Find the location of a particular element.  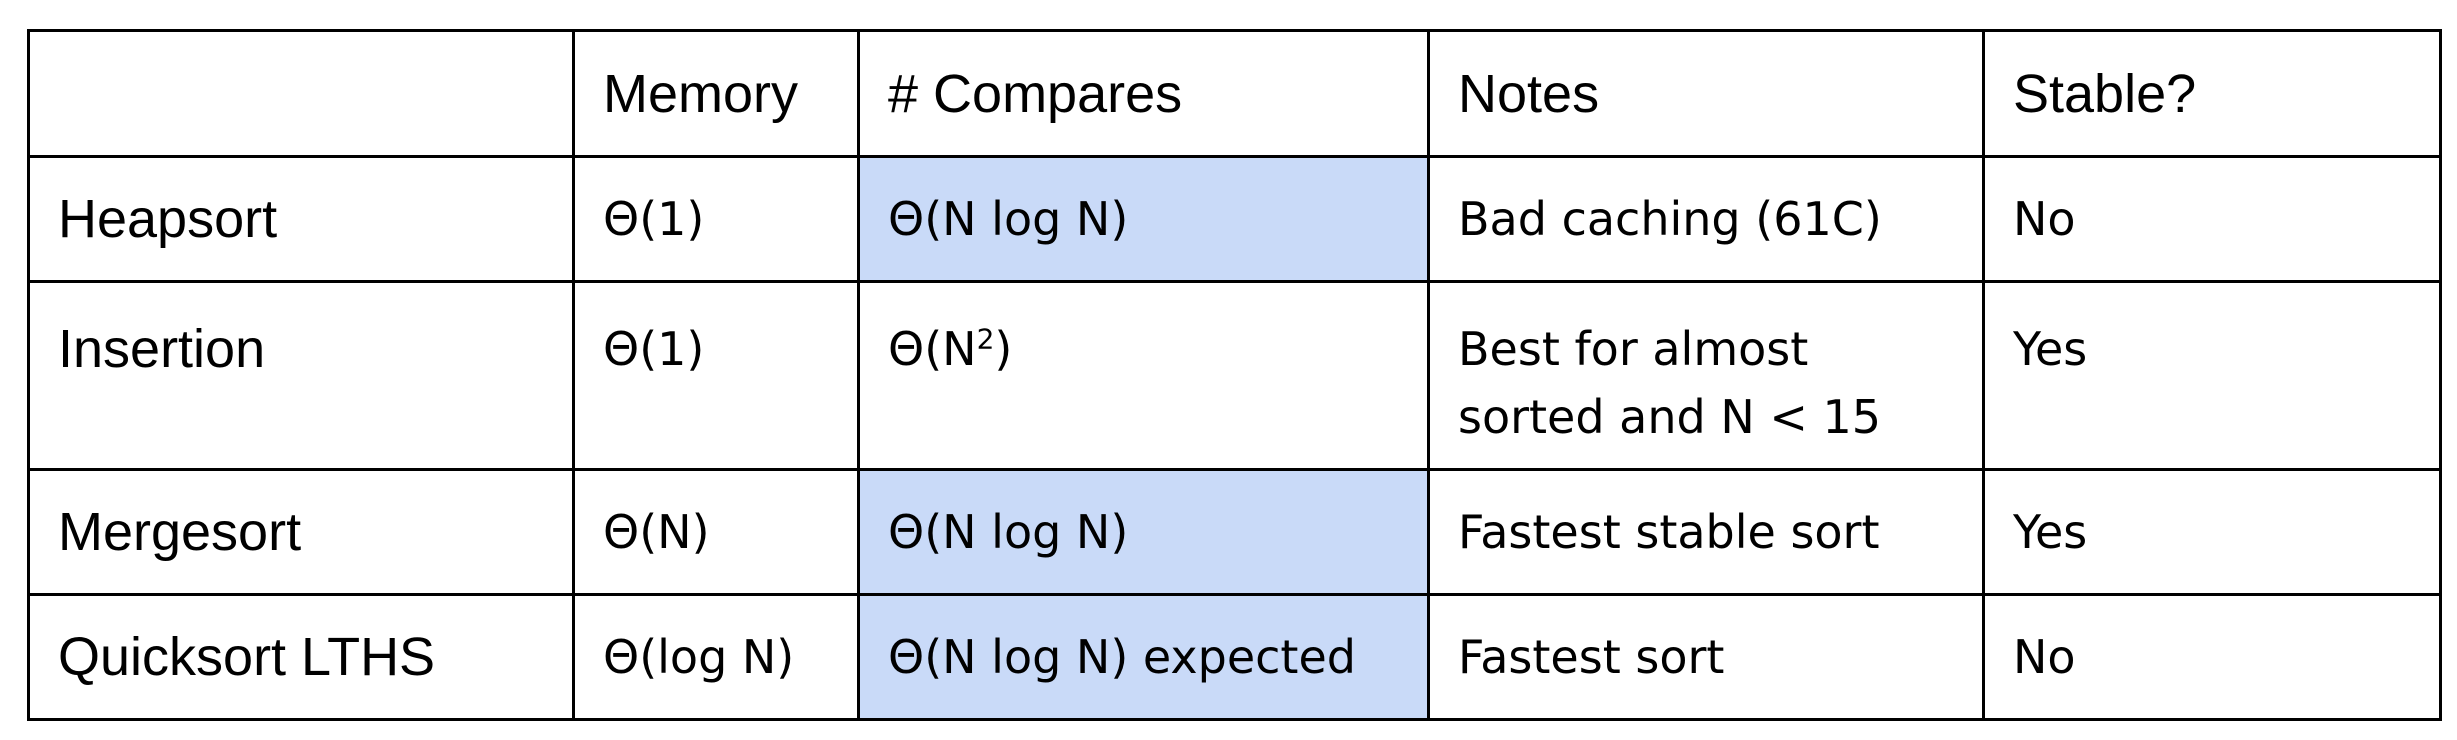

notes-cell: Bad caching (61C) is located at coordinates (1706, 219).